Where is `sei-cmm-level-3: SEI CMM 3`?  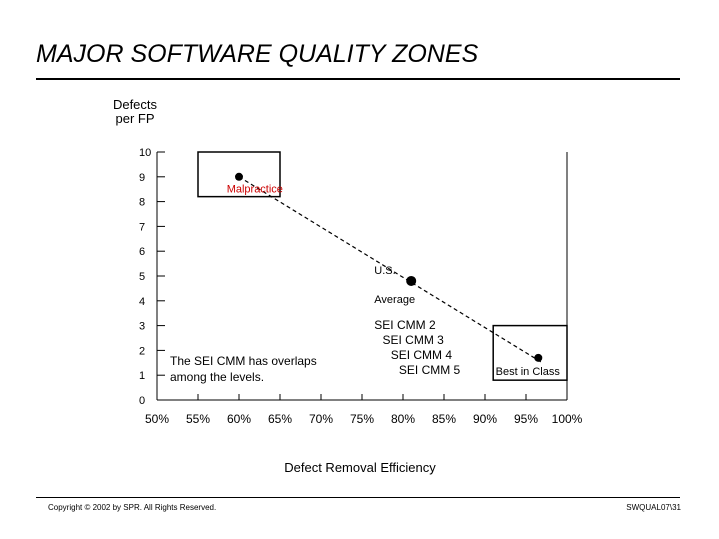 sei-cmm-level-3: SEI CMM 3 is located at coordinates (414, 340).